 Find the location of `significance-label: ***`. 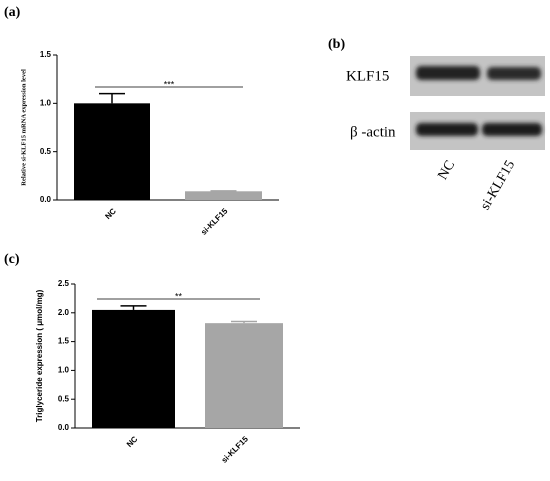

significance-label: *** is located at coordinates (169, 84).